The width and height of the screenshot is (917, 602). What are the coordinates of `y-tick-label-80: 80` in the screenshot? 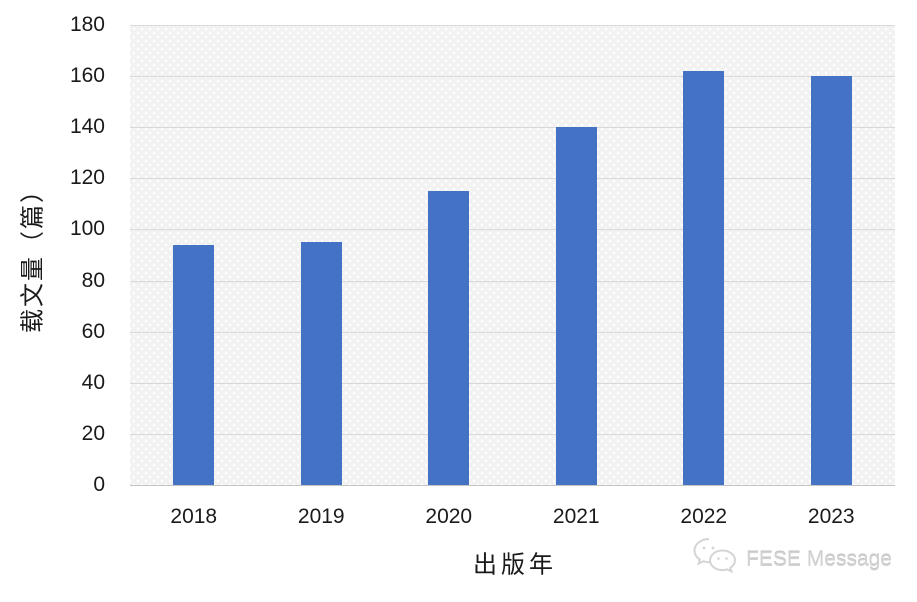 It's located at (93, 280).